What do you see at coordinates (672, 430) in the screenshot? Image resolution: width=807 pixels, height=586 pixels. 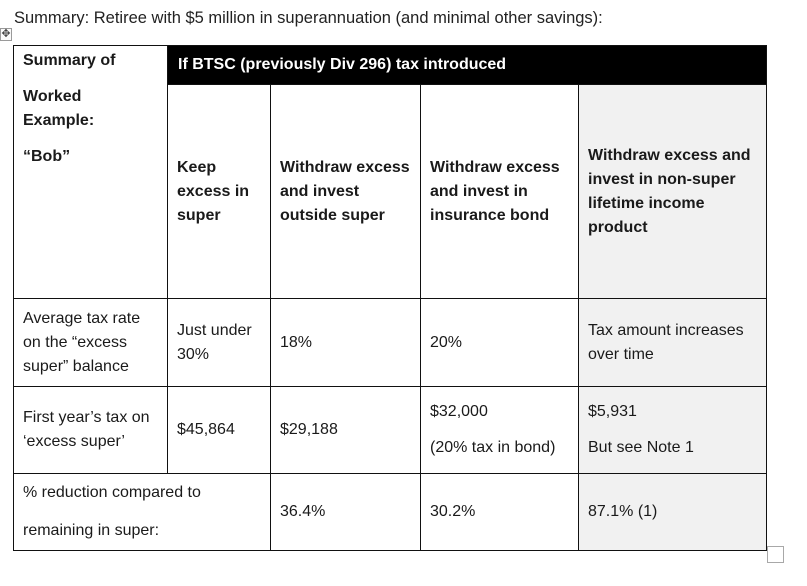 I see `table-cell: $5,931 But see Note 1` at bounding box center [672, 430].